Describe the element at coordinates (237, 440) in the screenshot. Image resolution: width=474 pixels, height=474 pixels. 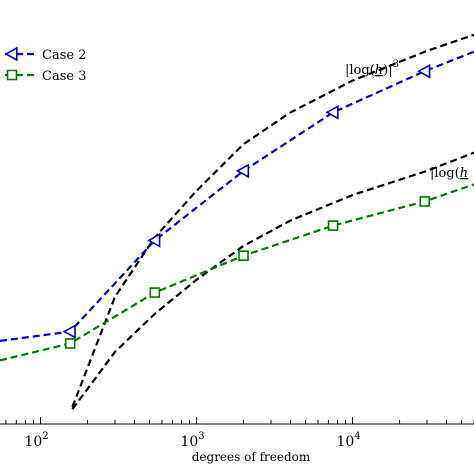
I see `x-axis: 10² 10³ 10⁴ degrees of freedom` at that location.